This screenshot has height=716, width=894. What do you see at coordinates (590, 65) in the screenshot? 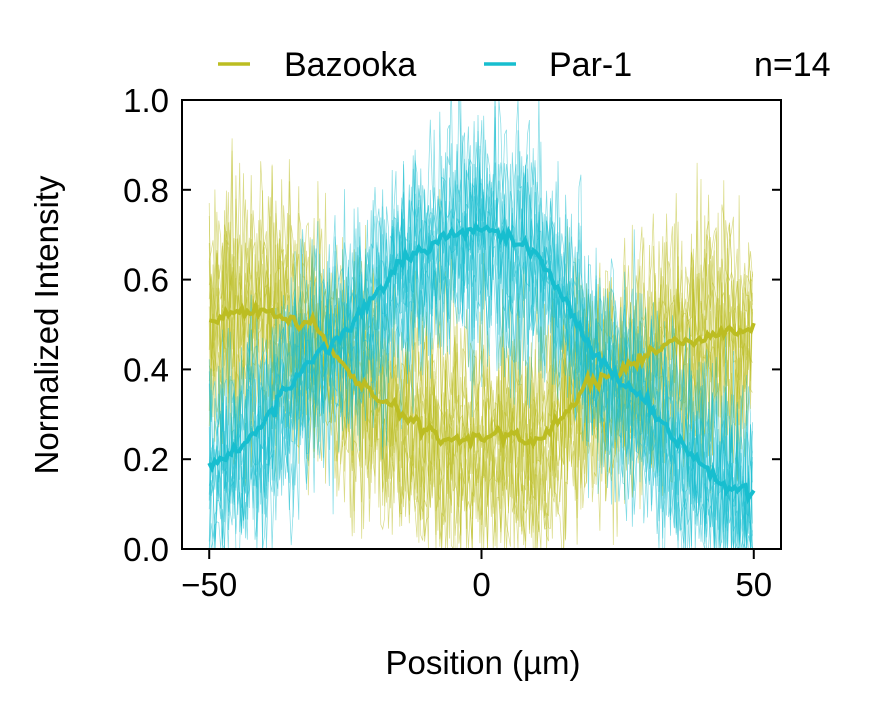
I see `legend-label-par1: Par-1` at bounding box center [590, 65].